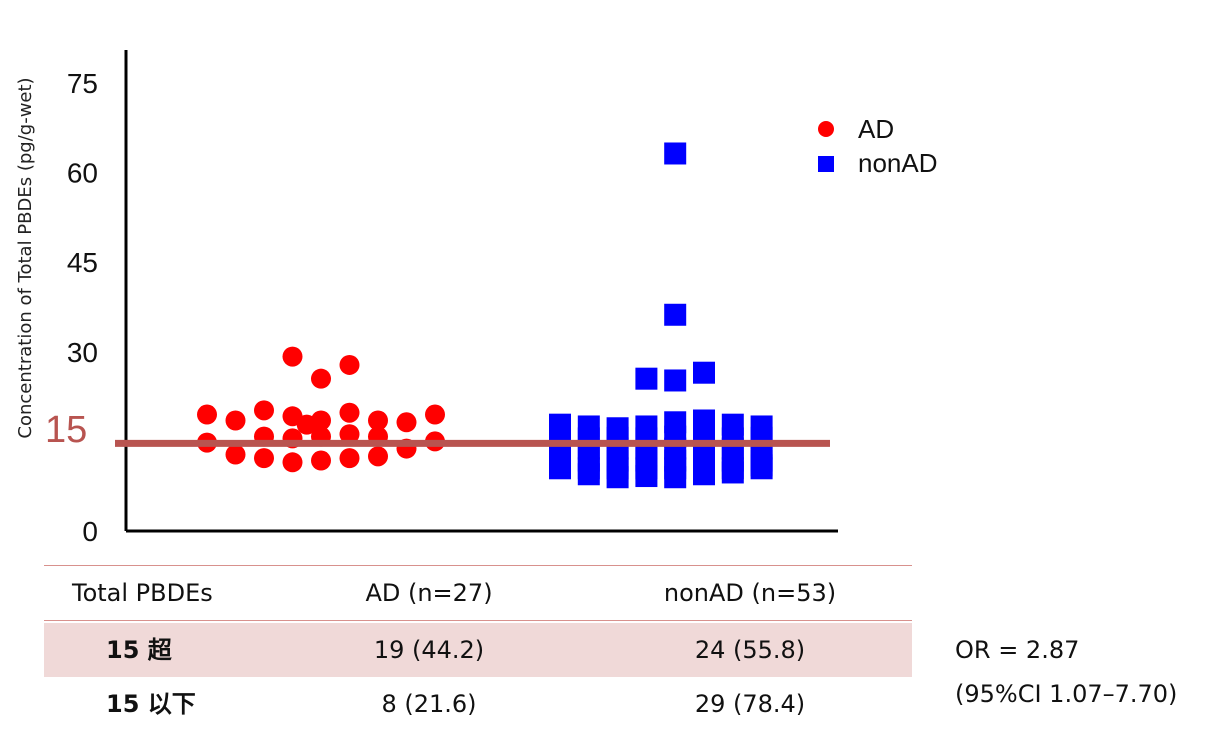  I want to click on threshold-label: 15, so click(66, 430).